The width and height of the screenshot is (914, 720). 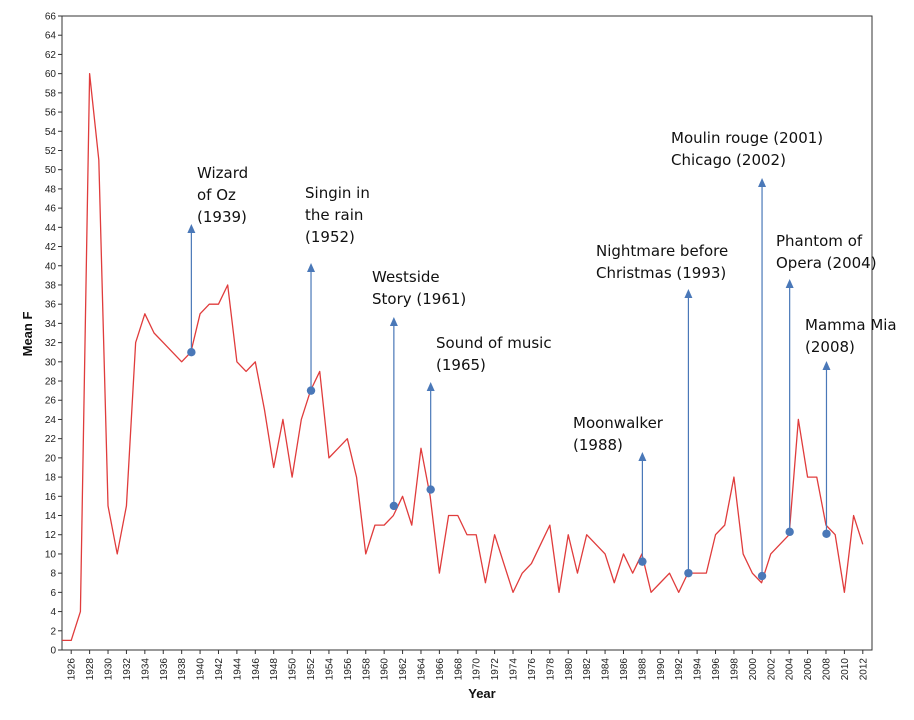 I want to click on annotation: Sound of music (1965), so click(x=489, y=414).